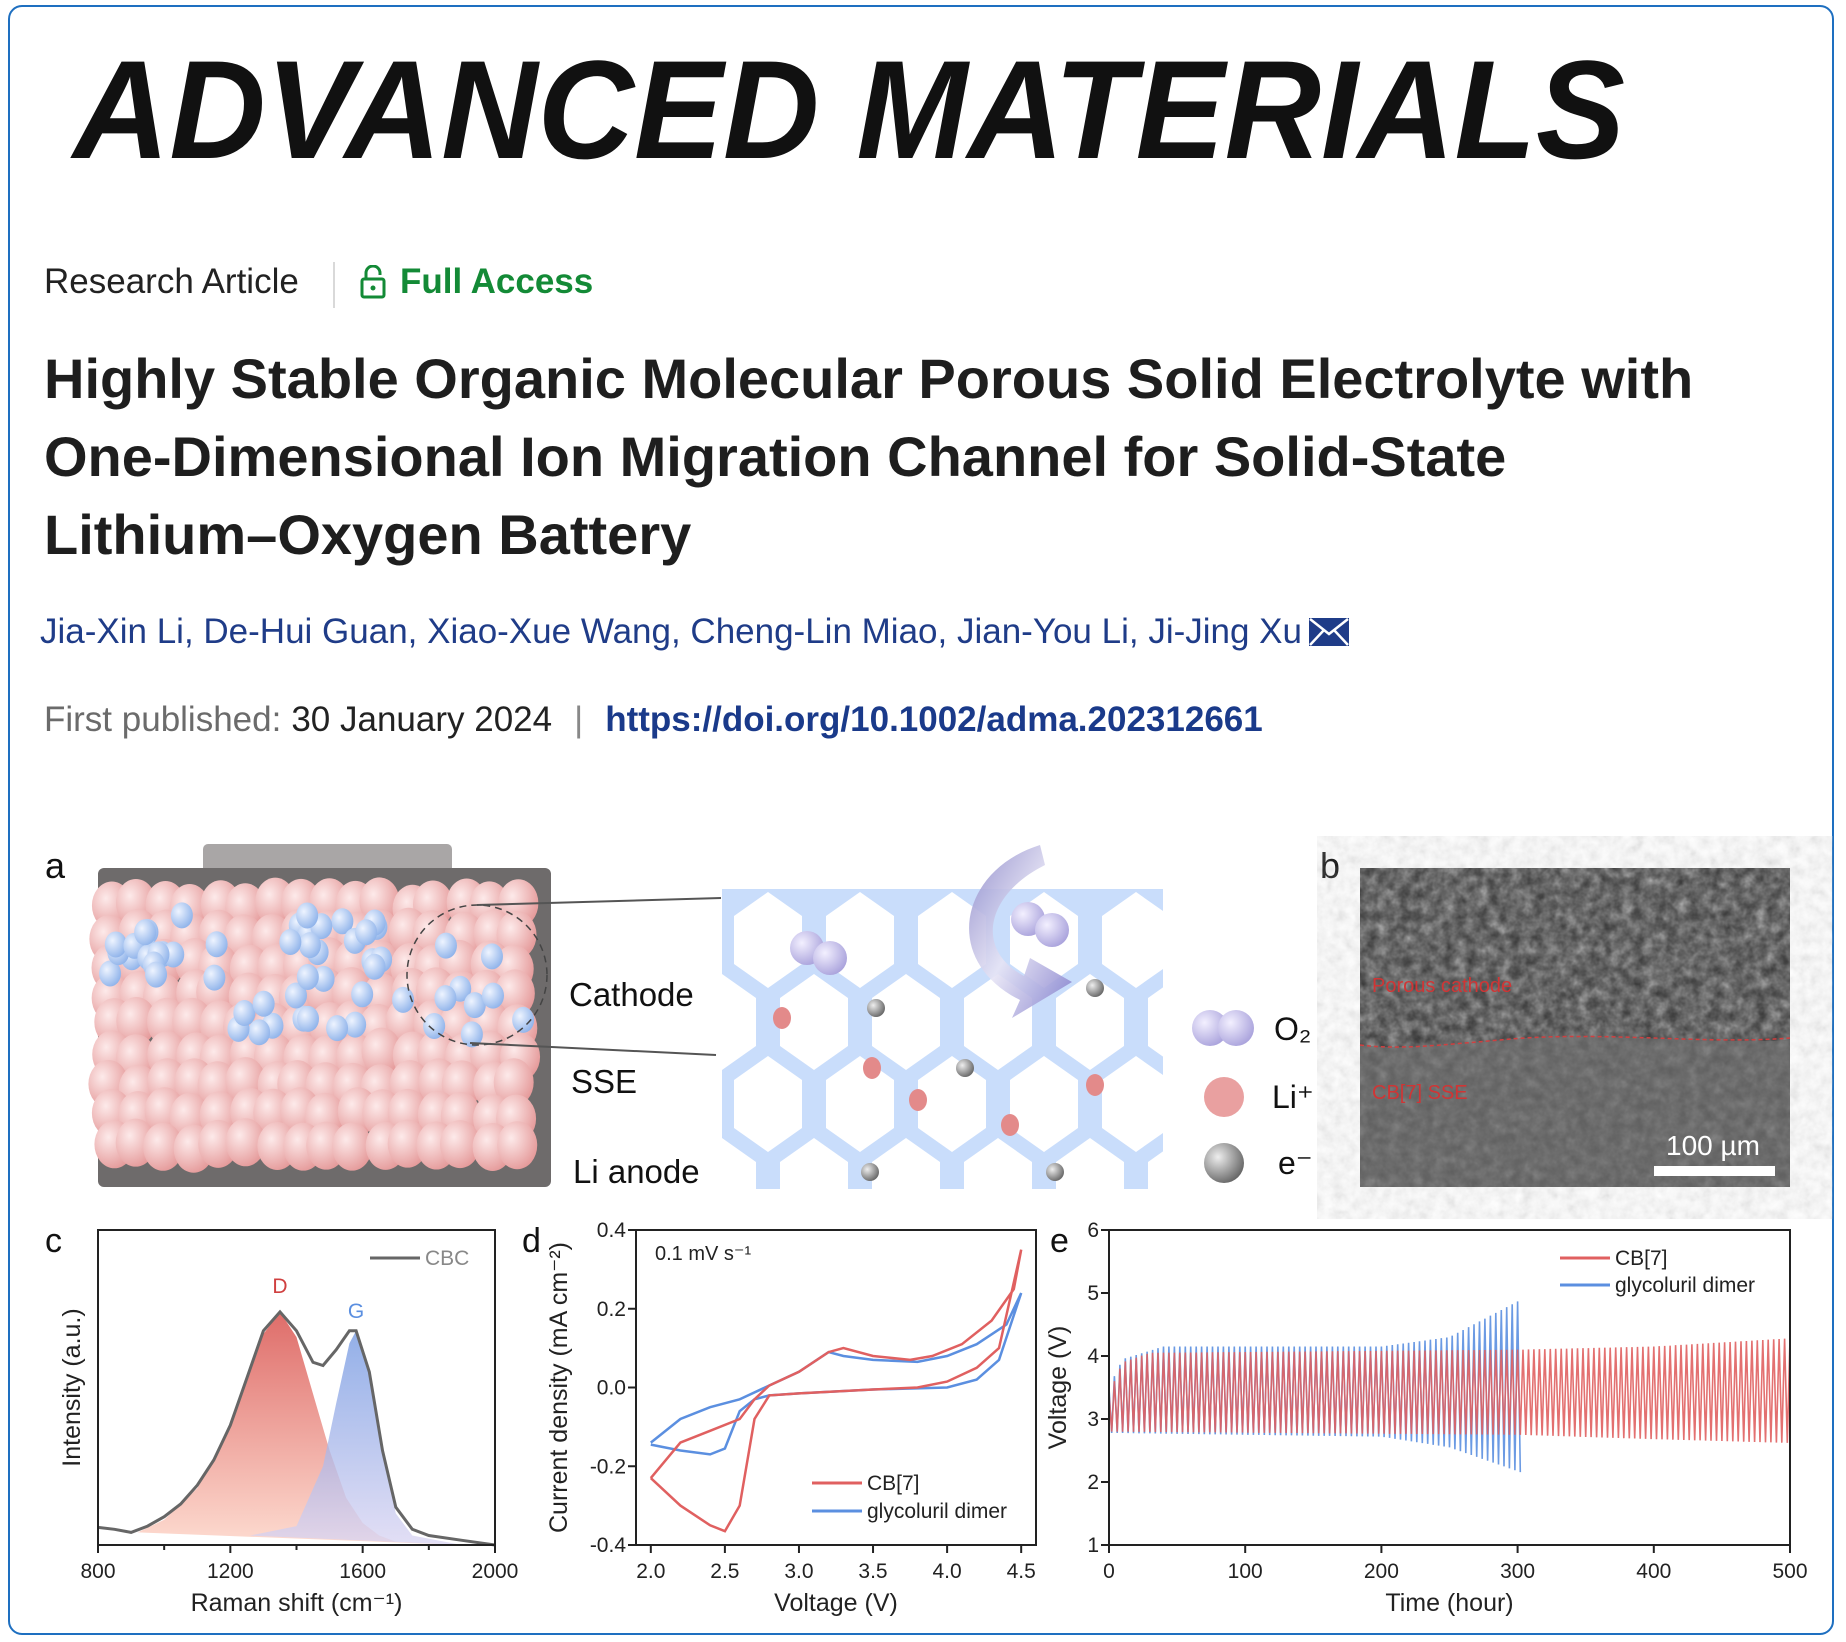 The image size is (1846, 1642). I want to click on panel-label: b, so click(1330, 865).